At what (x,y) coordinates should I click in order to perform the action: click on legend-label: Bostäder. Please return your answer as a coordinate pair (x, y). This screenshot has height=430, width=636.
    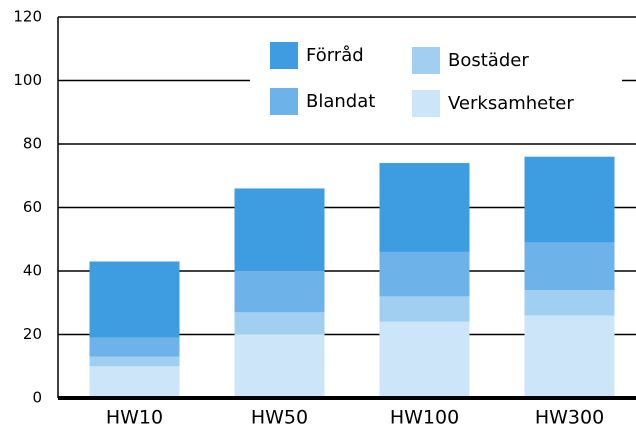
    Looking at the image, I should click on (488, 60).